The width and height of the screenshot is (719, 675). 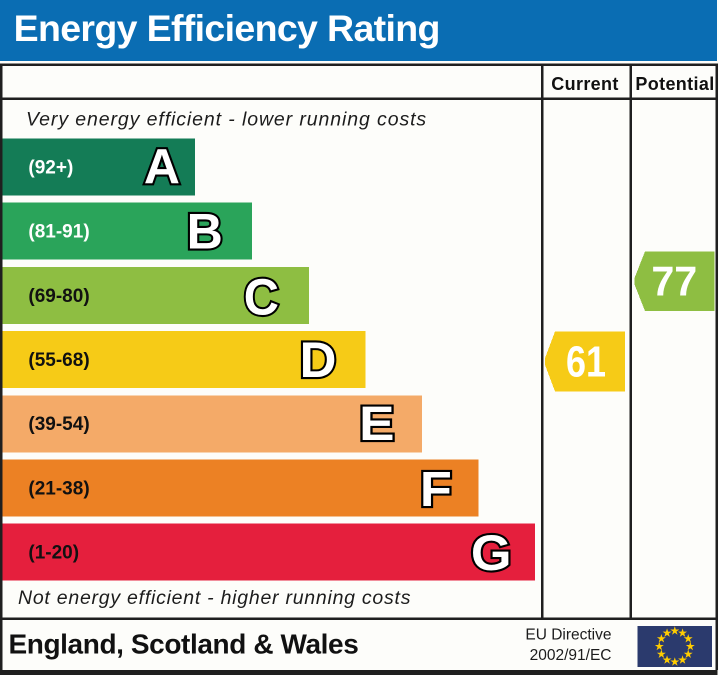 What do you see at coordinates (491, 553) in the screenshot?
I see `svg-text: G` at bounding box center [491, 553].